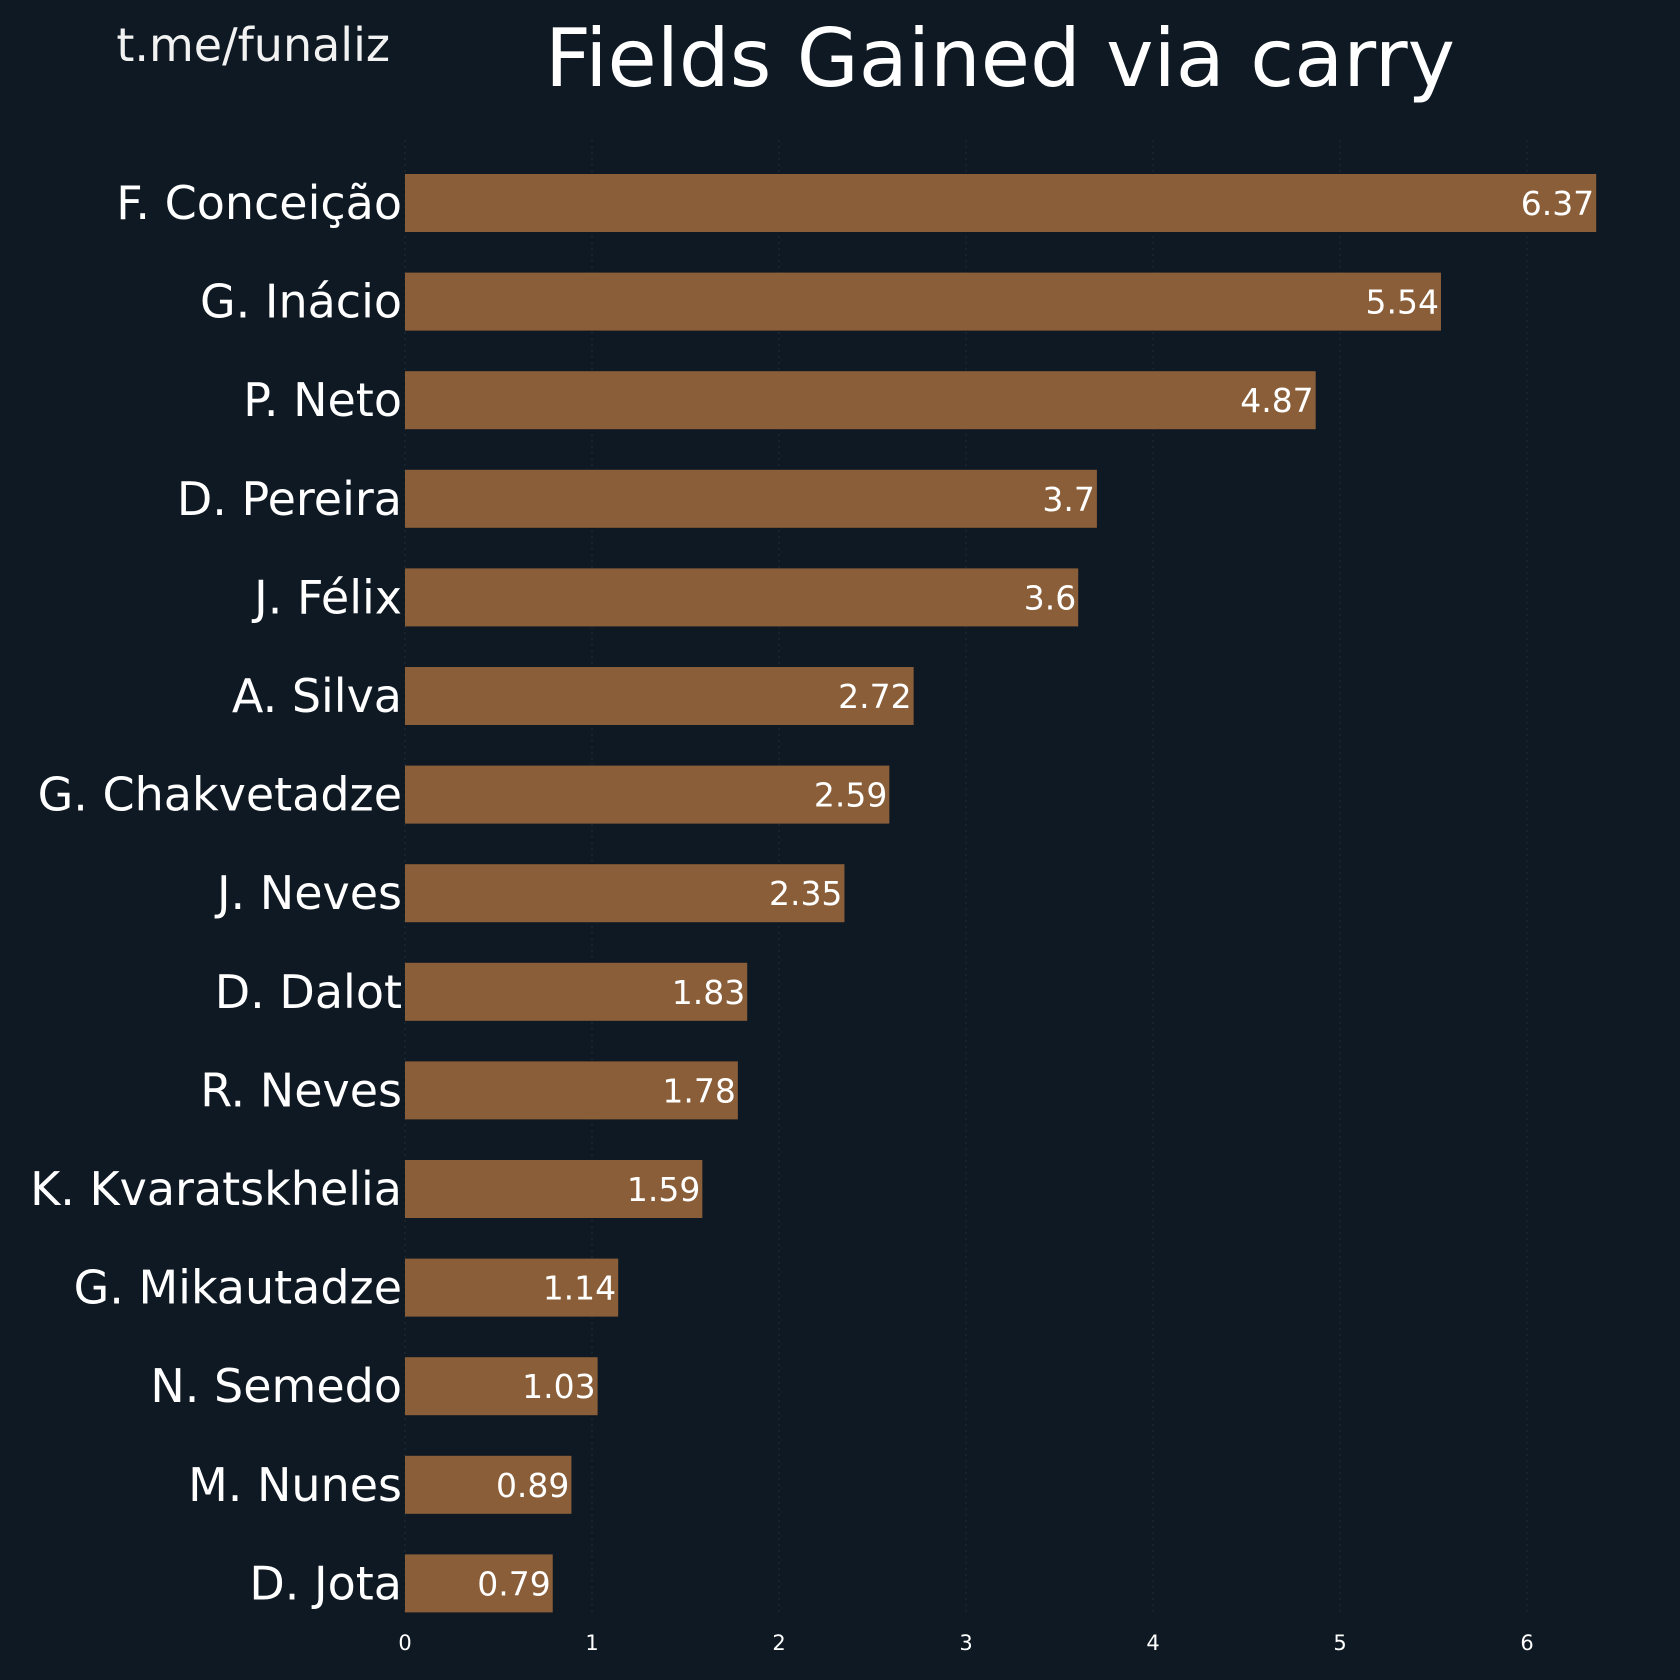 This screenshot has width=1680, height=1680. What do you see at coordinates (276, 1386) in the screenshot?
I see `category-label: N. Semedo` at bounding box center [276, 1386].